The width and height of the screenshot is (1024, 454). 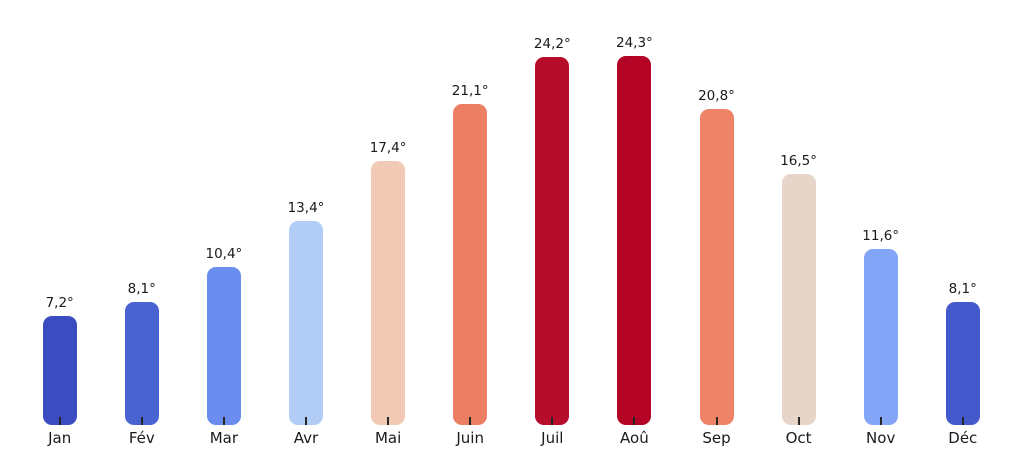 I want to click on x-axis-label-aoû: Aoû, so click(x=634, y=438).